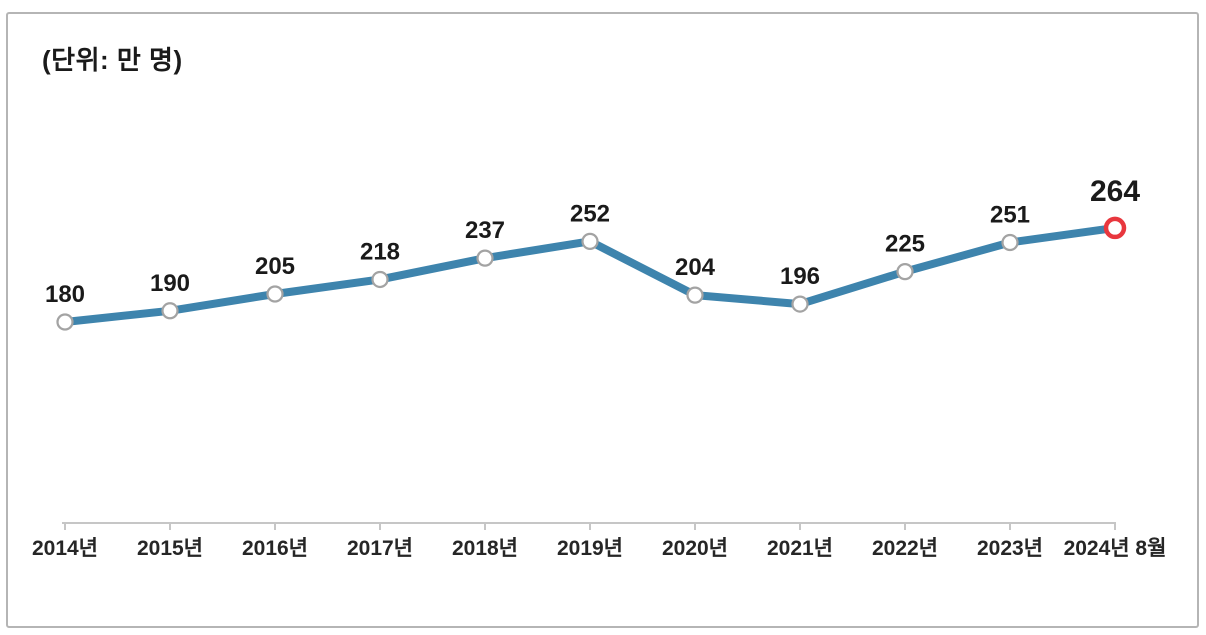 The image size is (1206, 635). What do you see at coordinates (380, 548) in the screenshot?
I see `x-axis-label: 2017년` at bounding box center [380, 548].